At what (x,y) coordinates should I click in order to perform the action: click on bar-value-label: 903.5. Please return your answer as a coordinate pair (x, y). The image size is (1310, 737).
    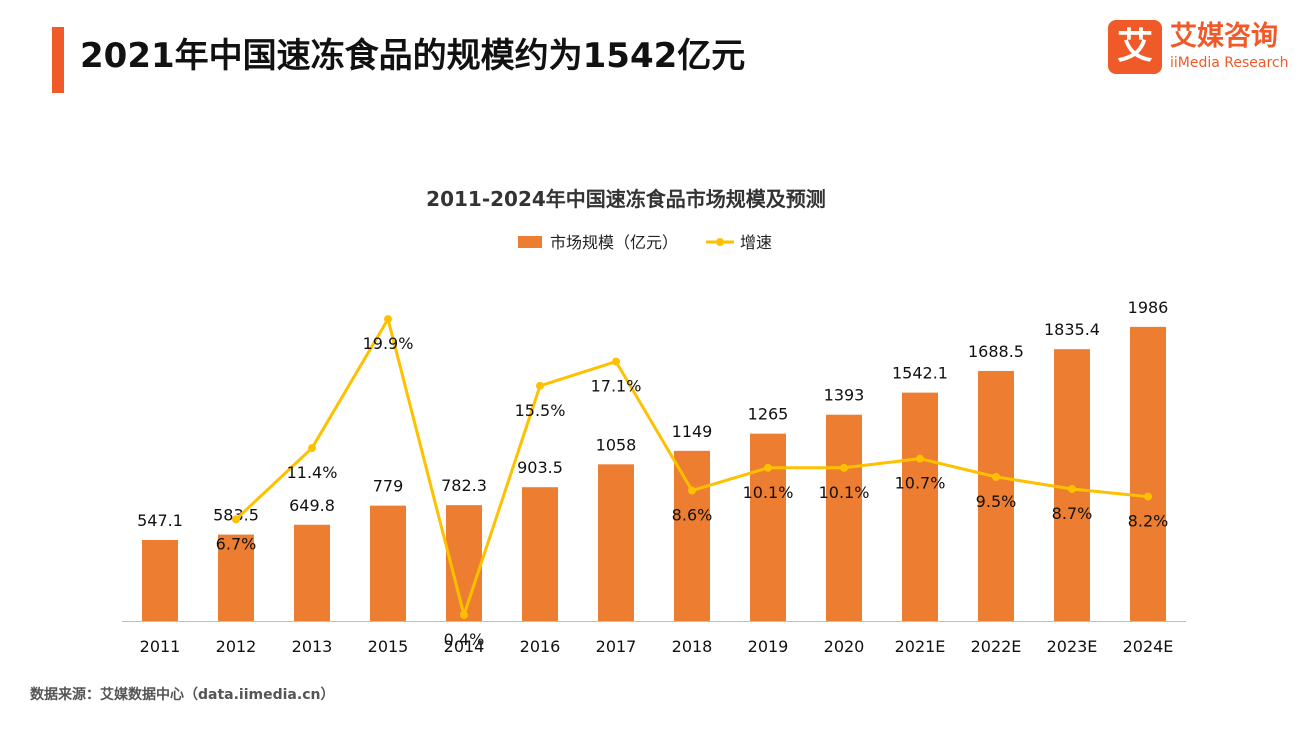
    Looking at the image, I should click on (540, 467).